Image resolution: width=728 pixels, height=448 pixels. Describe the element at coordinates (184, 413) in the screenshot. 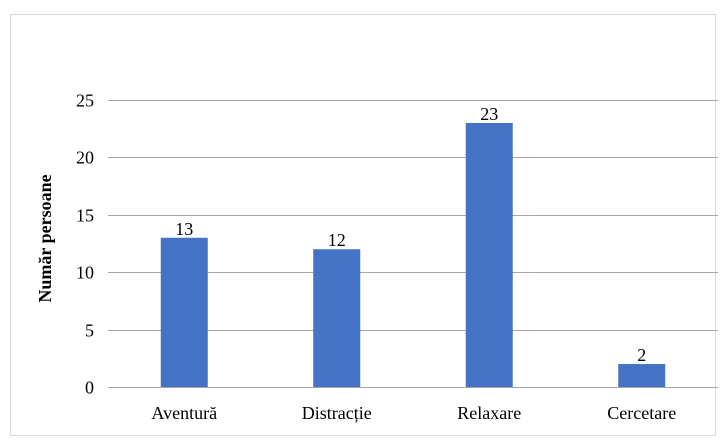

I see `x-tick-label: Aventură` at that location.